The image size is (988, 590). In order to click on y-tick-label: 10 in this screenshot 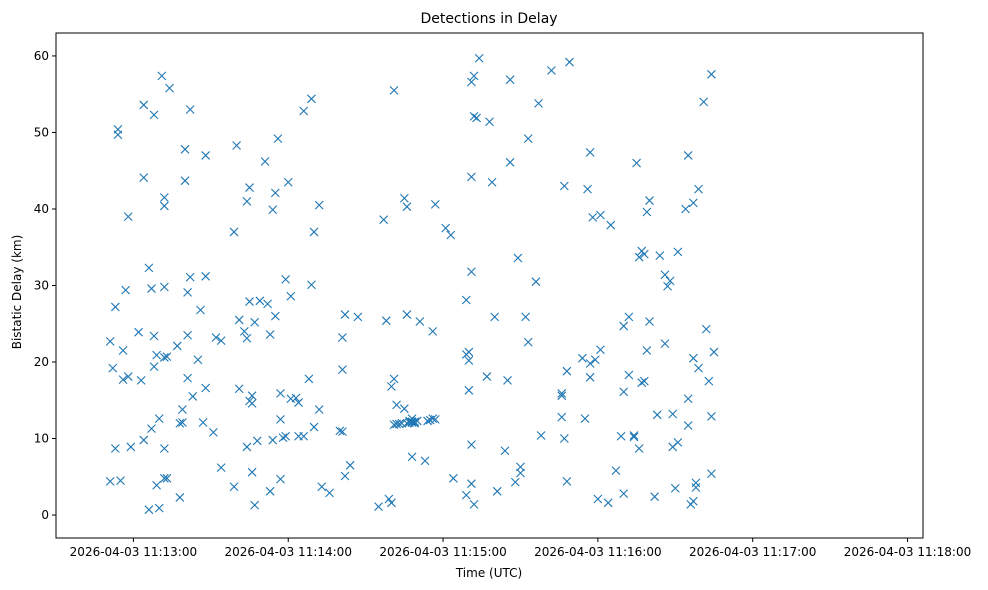, I will do `click(41, 439)`.